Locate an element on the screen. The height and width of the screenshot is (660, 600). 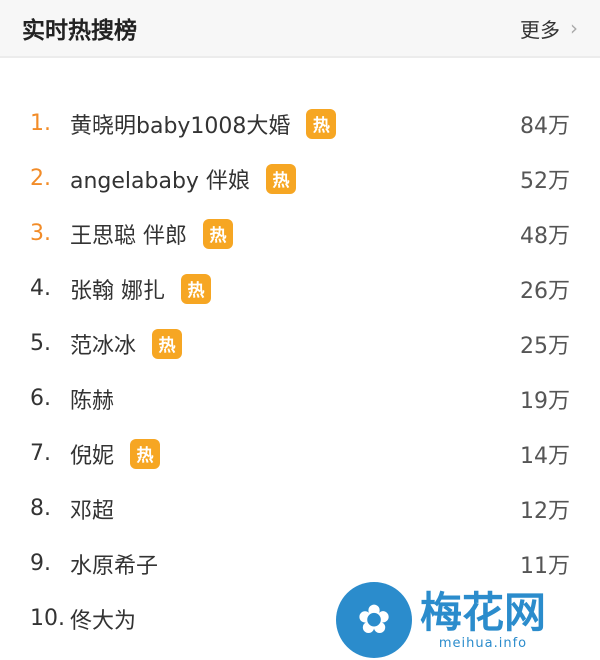
header: 实时热搜榜 更多 › is located at coordinates (300, 29).